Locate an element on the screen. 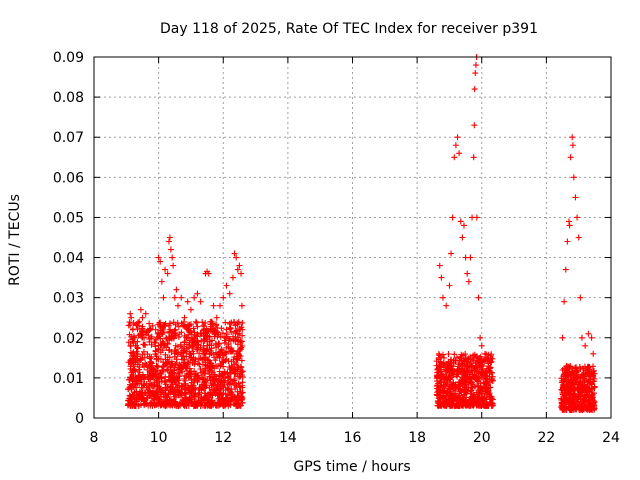 This screenshot has width=640, height=480. y-tick-label: 0.04 is located at coordinates (68, 259).